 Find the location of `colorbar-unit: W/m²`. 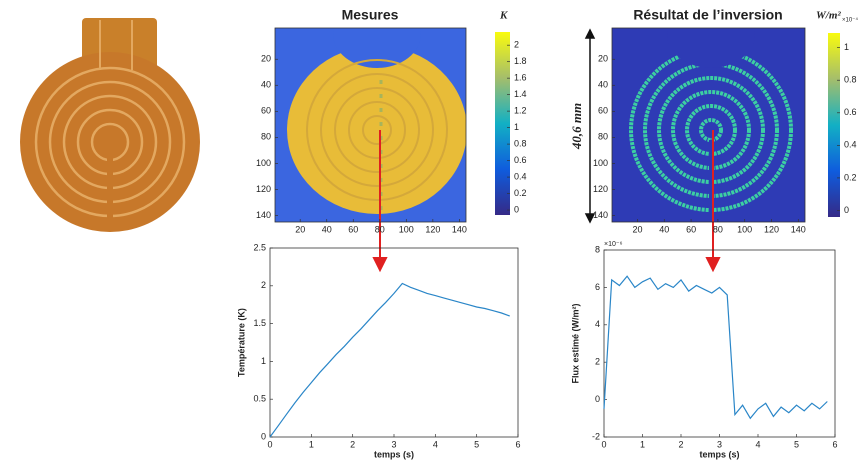

colorbar-unit: W/m² is located at coordinates (828, 16).